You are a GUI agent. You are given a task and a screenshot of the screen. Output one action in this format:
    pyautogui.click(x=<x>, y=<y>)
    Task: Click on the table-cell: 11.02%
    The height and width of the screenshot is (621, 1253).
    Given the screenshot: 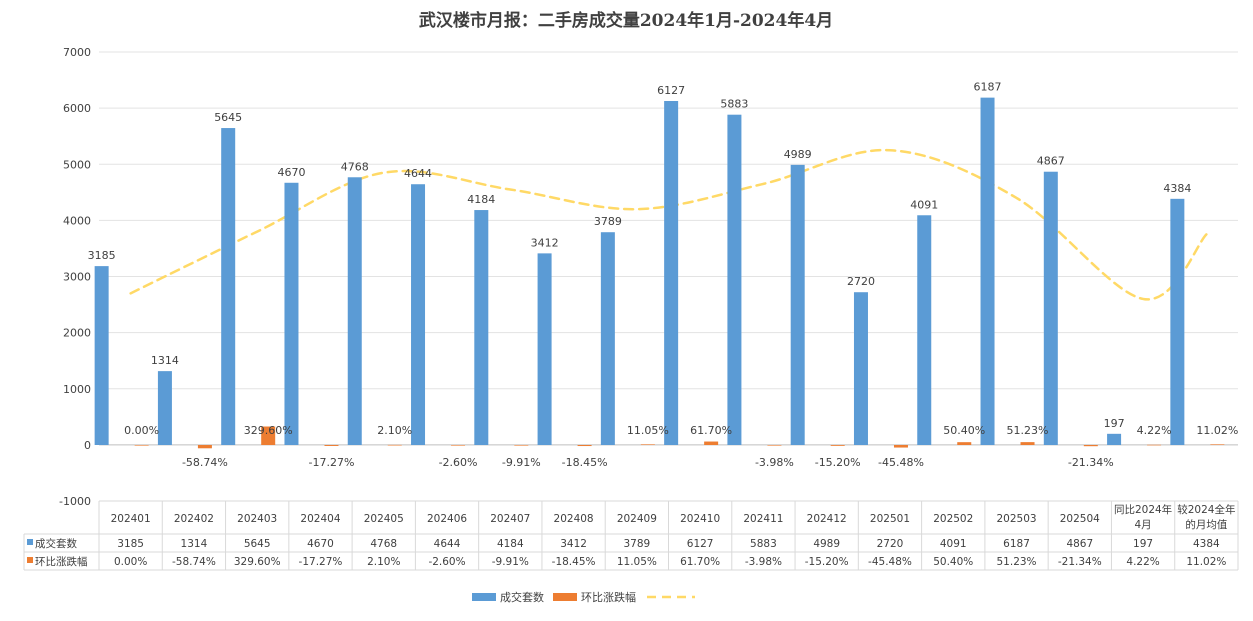 What is the action you would take?
    pyautogui.click(x=1206, y=562)
    